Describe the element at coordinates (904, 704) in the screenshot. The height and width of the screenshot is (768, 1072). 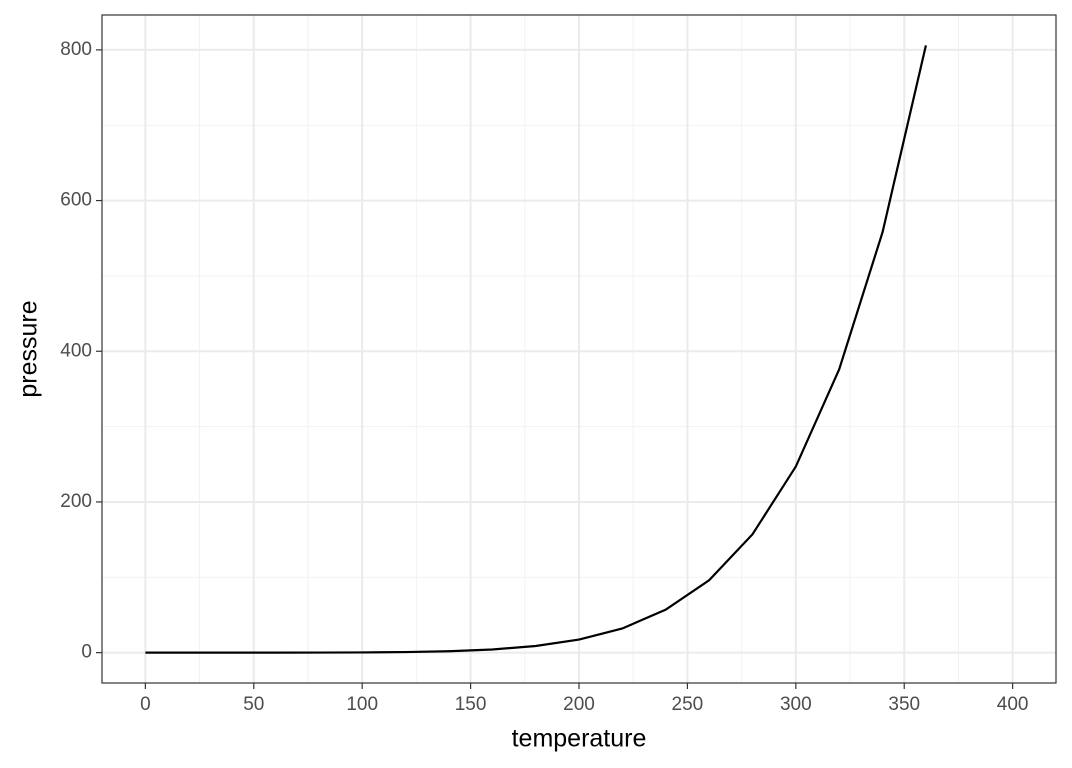
I see `x-tick-label: 350` at that location.